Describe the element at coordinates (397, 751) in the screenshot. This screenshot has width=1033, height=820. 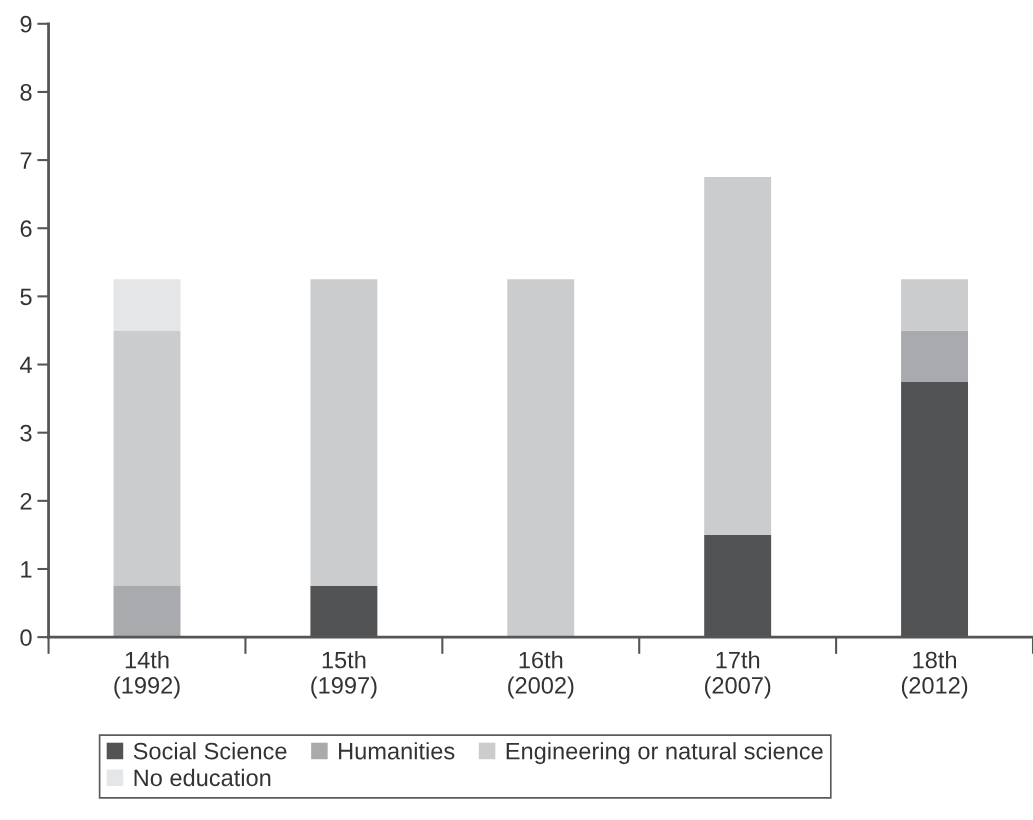
I see `legend-label: Humanities` at that location.